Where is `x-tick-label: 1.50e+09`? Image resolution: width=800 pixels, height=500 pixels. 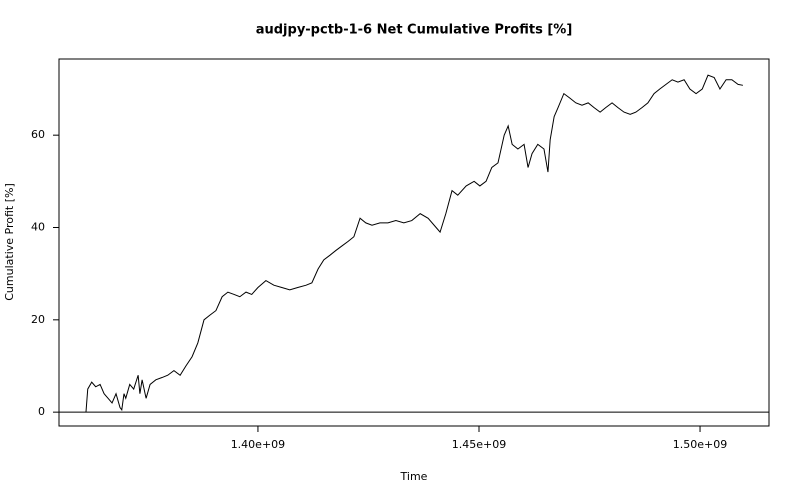 x-tick-label: 1.50e+09 is located at coordinates (700, 444).